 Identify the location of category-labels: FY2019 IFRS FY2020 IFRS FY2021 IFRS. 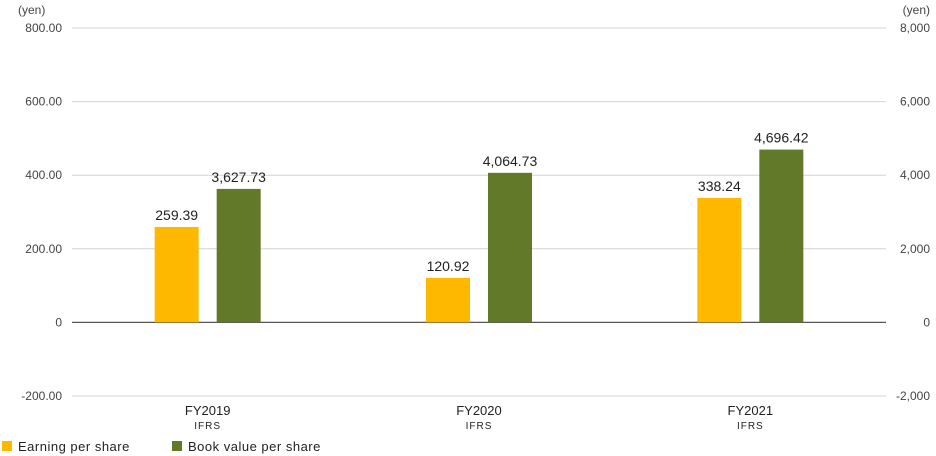
(479, 417).